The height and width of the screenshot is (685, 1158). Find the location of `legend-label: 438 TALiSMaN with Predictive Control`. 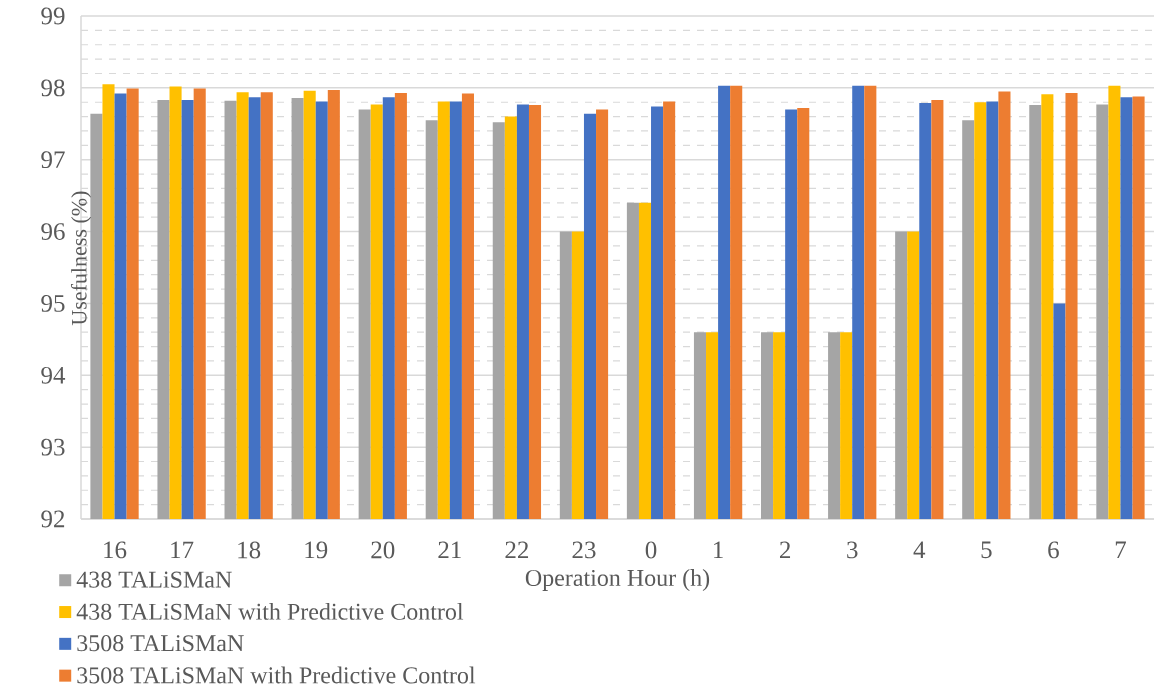

legend-label: 438 TALiSMaN with Predictive Control is located at coordinates (270, 611).